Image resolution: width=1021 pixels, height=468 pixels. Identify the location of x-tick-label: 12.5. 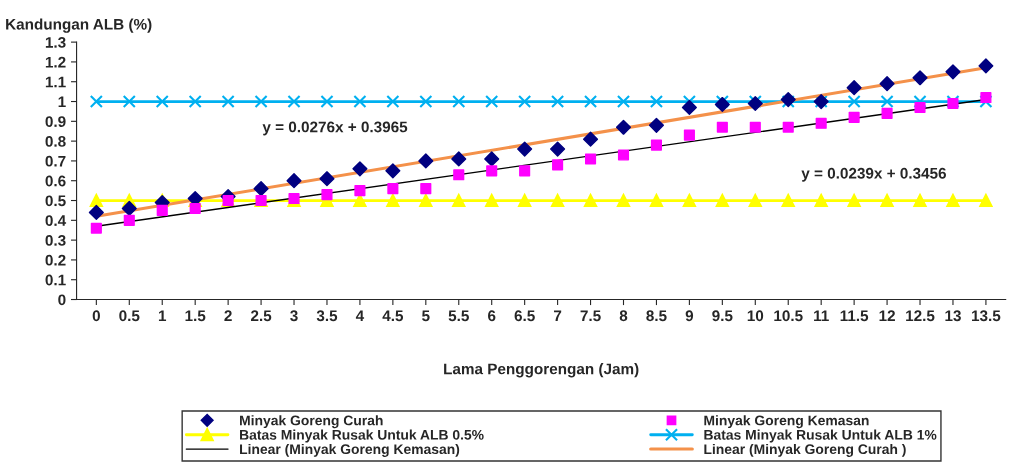
(920, 316).